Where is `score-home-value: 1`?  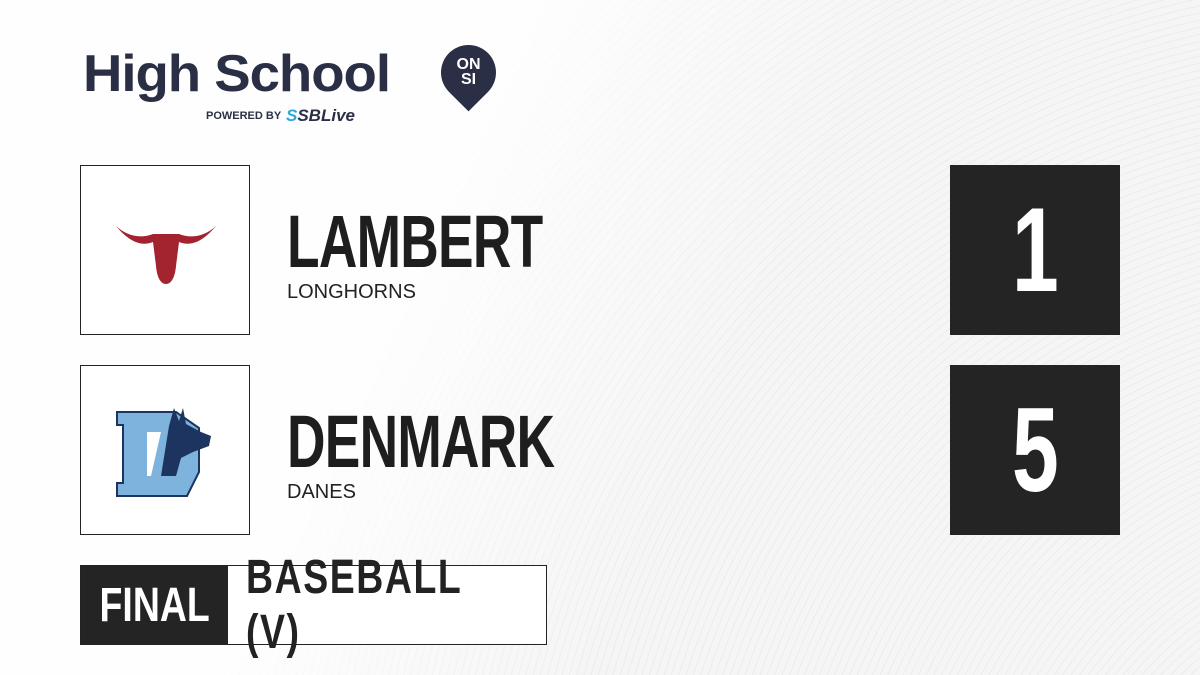 score-home-value: 1 is located at coordinates (1035, 250).